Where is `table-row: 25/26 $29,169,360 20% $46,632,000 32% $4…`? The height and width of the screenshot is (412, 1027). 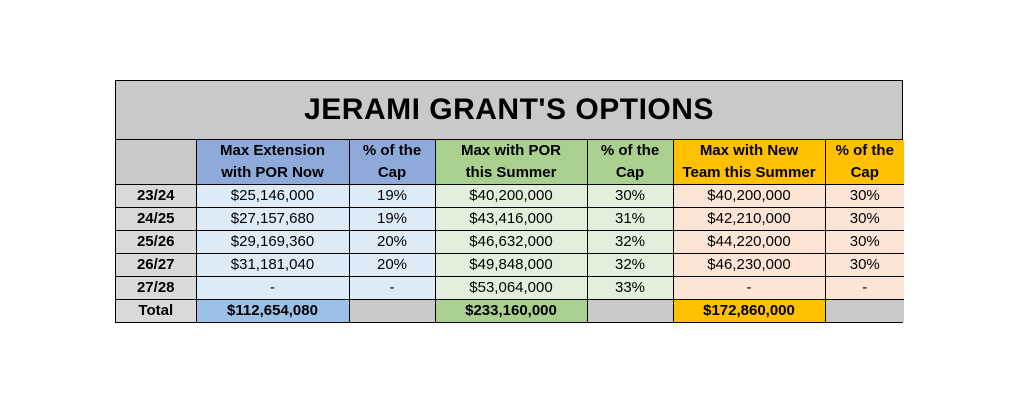 table-row: 25/26 $29,169,360 20% $46,632,000 32% $4… is located at coordinates (510, 242).